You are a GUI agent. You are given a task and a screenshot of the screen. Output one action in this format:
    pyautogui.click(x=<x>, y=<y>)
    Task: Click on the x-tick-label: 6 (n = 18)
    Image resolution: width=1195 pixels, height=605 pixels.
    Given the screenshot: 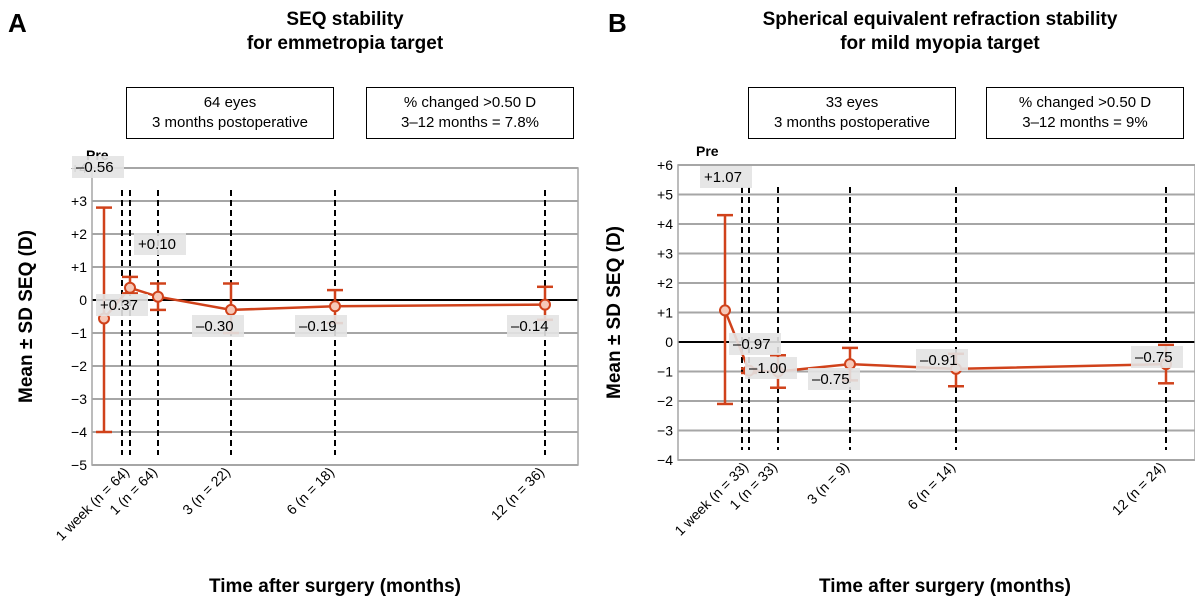 What is the action you would take?
    pyautogui.click(x=310, y=491)
    